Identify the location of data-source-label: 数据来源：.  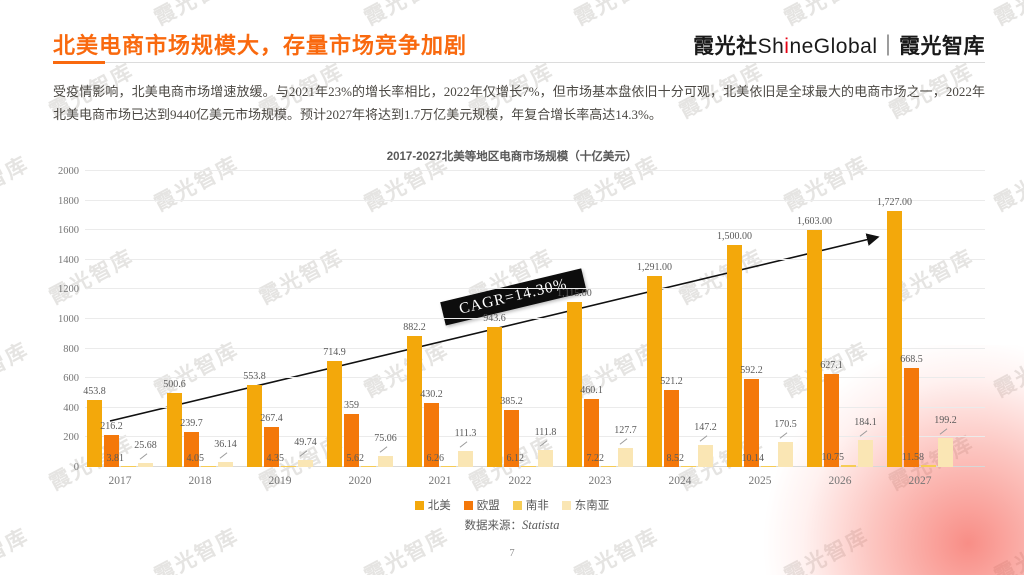
(493, 526).